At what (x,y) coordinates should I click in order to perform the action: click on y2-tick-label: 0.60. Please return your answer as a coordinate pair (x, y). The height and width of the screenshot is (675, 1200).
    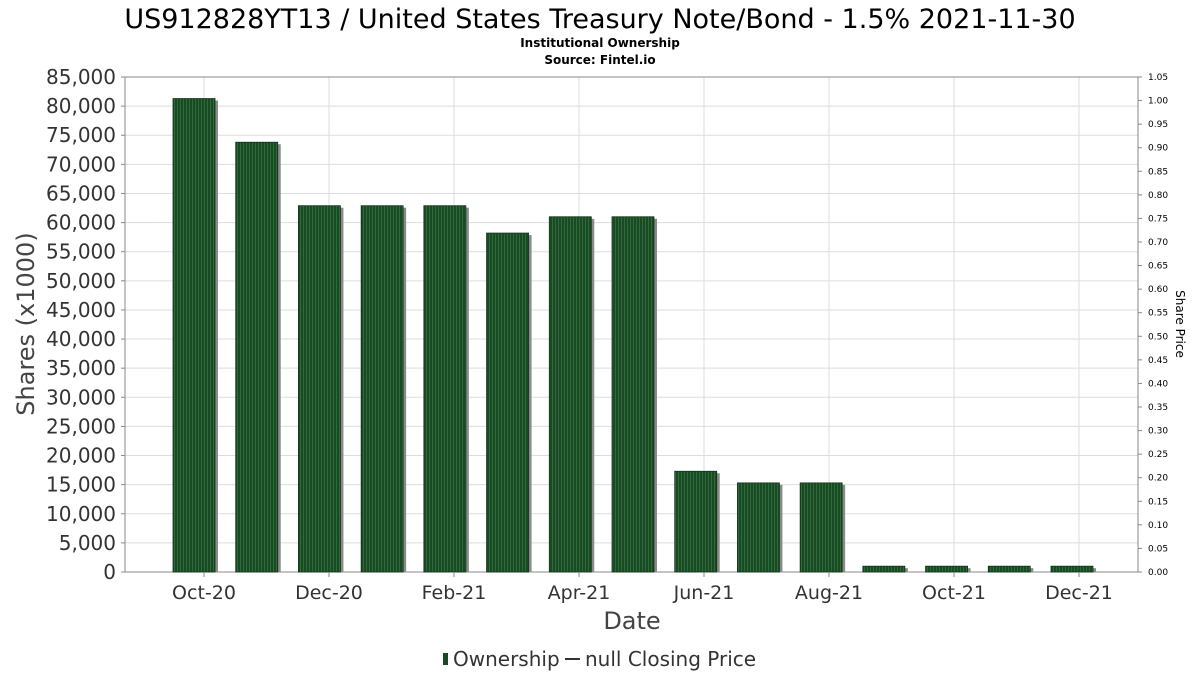
    Looking at the image, I should click on (1158, 290).